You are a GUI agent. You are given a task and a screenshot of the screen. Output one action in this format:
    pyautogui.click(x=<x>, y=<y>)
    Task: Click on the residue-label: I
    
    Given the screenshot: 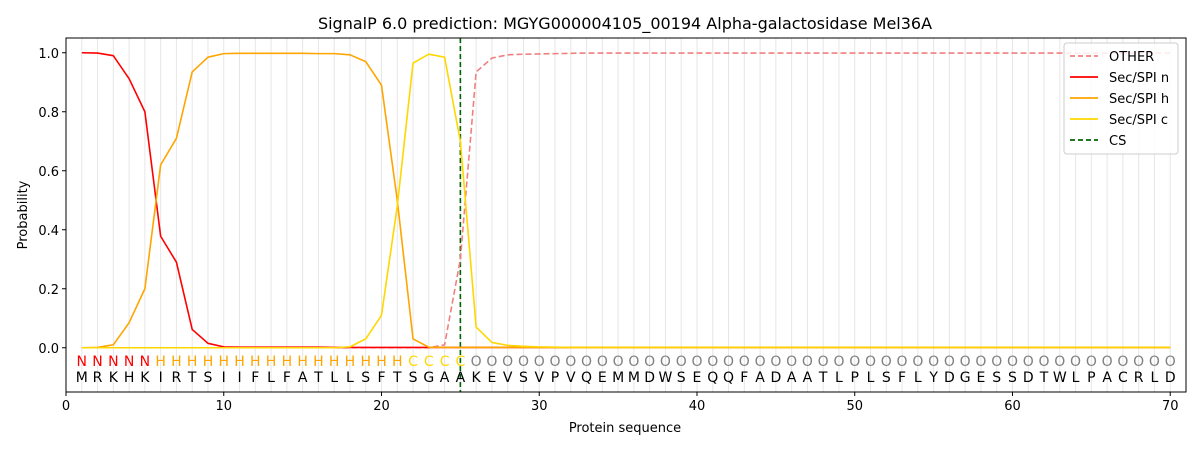 What is the action you would take?
    pyautogui.click(x=224, y=378)
    